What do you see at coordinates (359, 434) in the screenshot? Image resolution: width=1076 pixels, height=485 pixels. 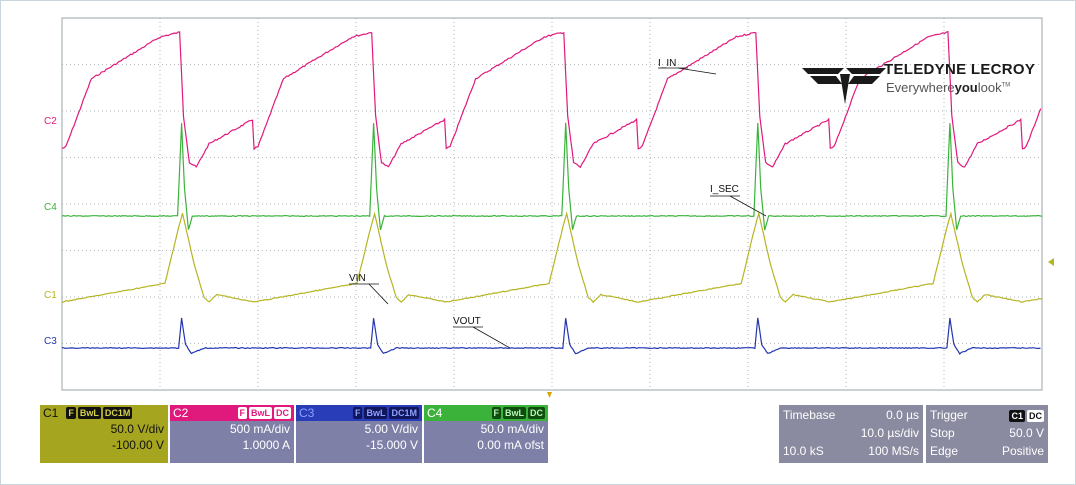 I see `channel-panel-c3: C3 F BwL DC1M 5.00 V/div -15.000 V` at bounding box center [359, 434].